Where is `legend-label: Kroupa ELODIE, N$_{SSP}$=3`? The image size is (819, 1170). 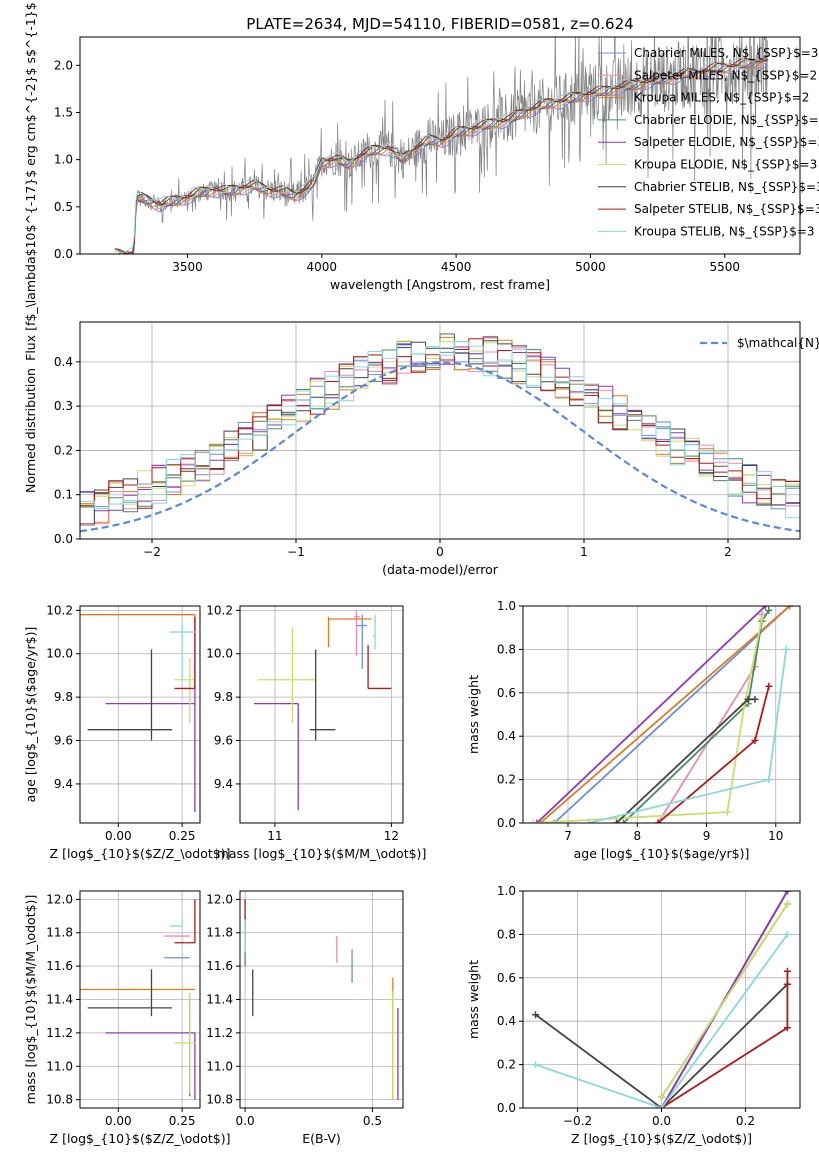
legend-label: Kroupa ELODIE, N$_{SSP}$=3 is located at coordinates (725, 165).